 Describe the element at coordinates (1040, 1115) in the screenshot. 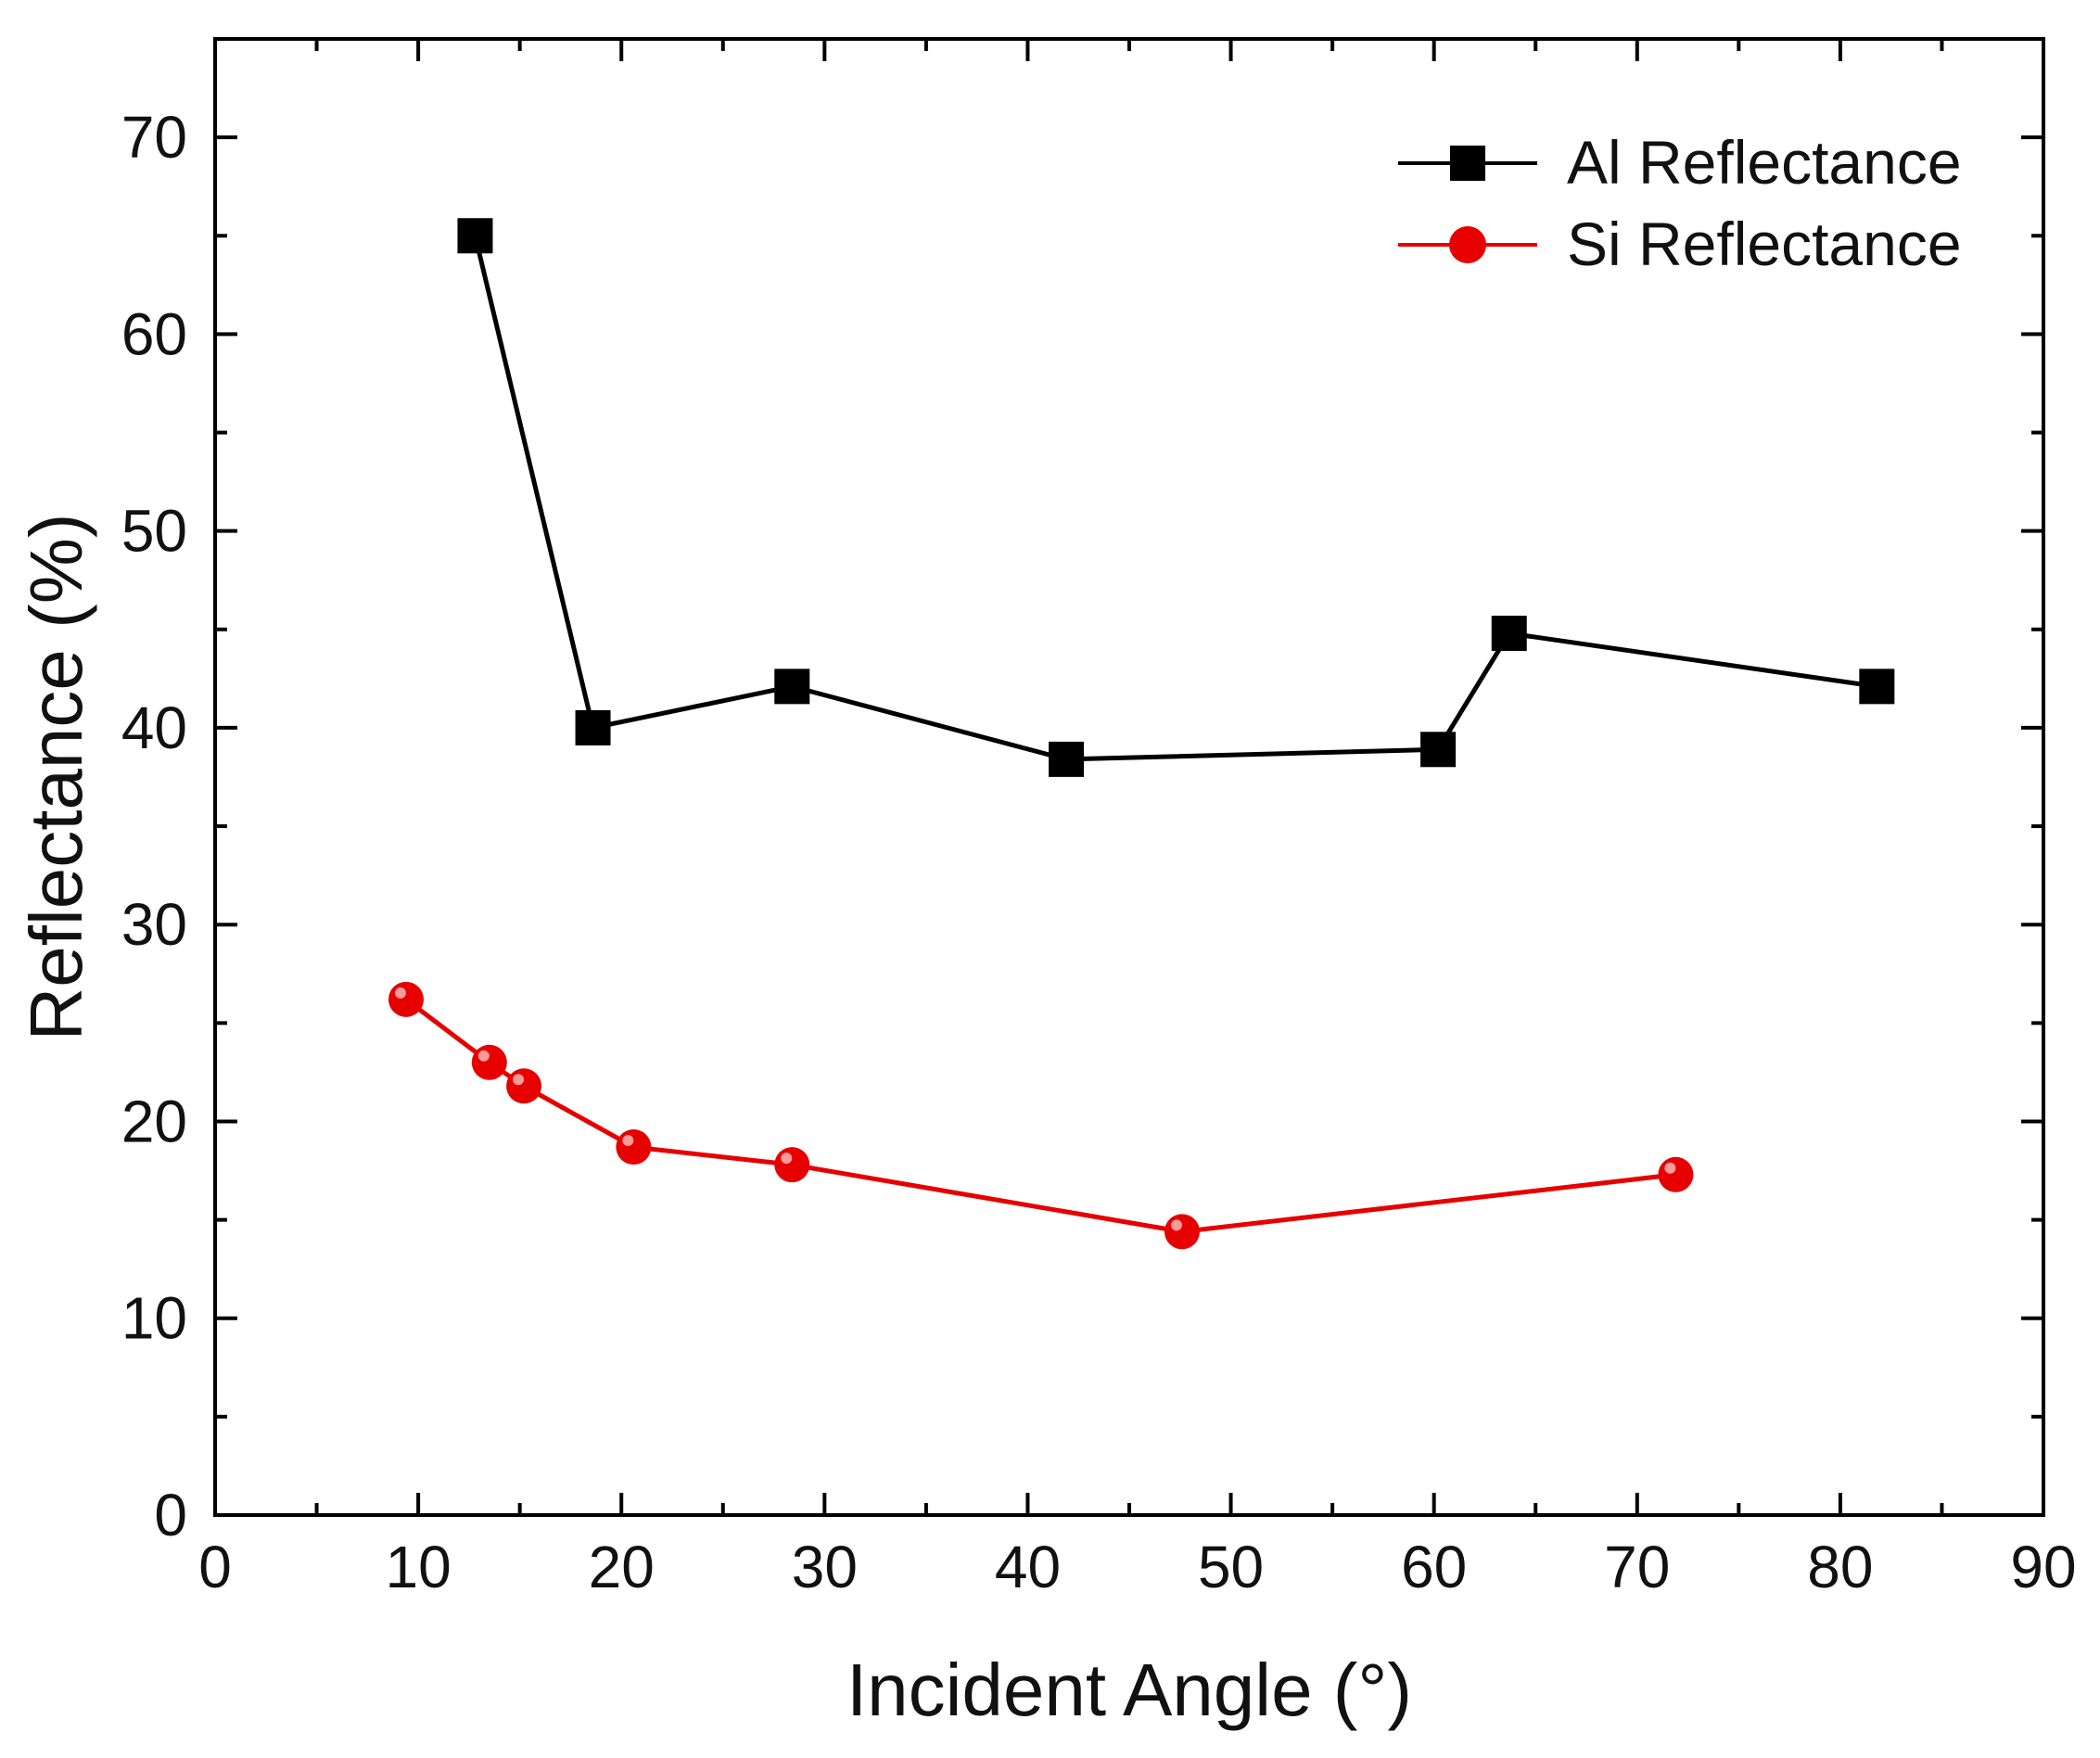

I see `series-line-si` at that location.